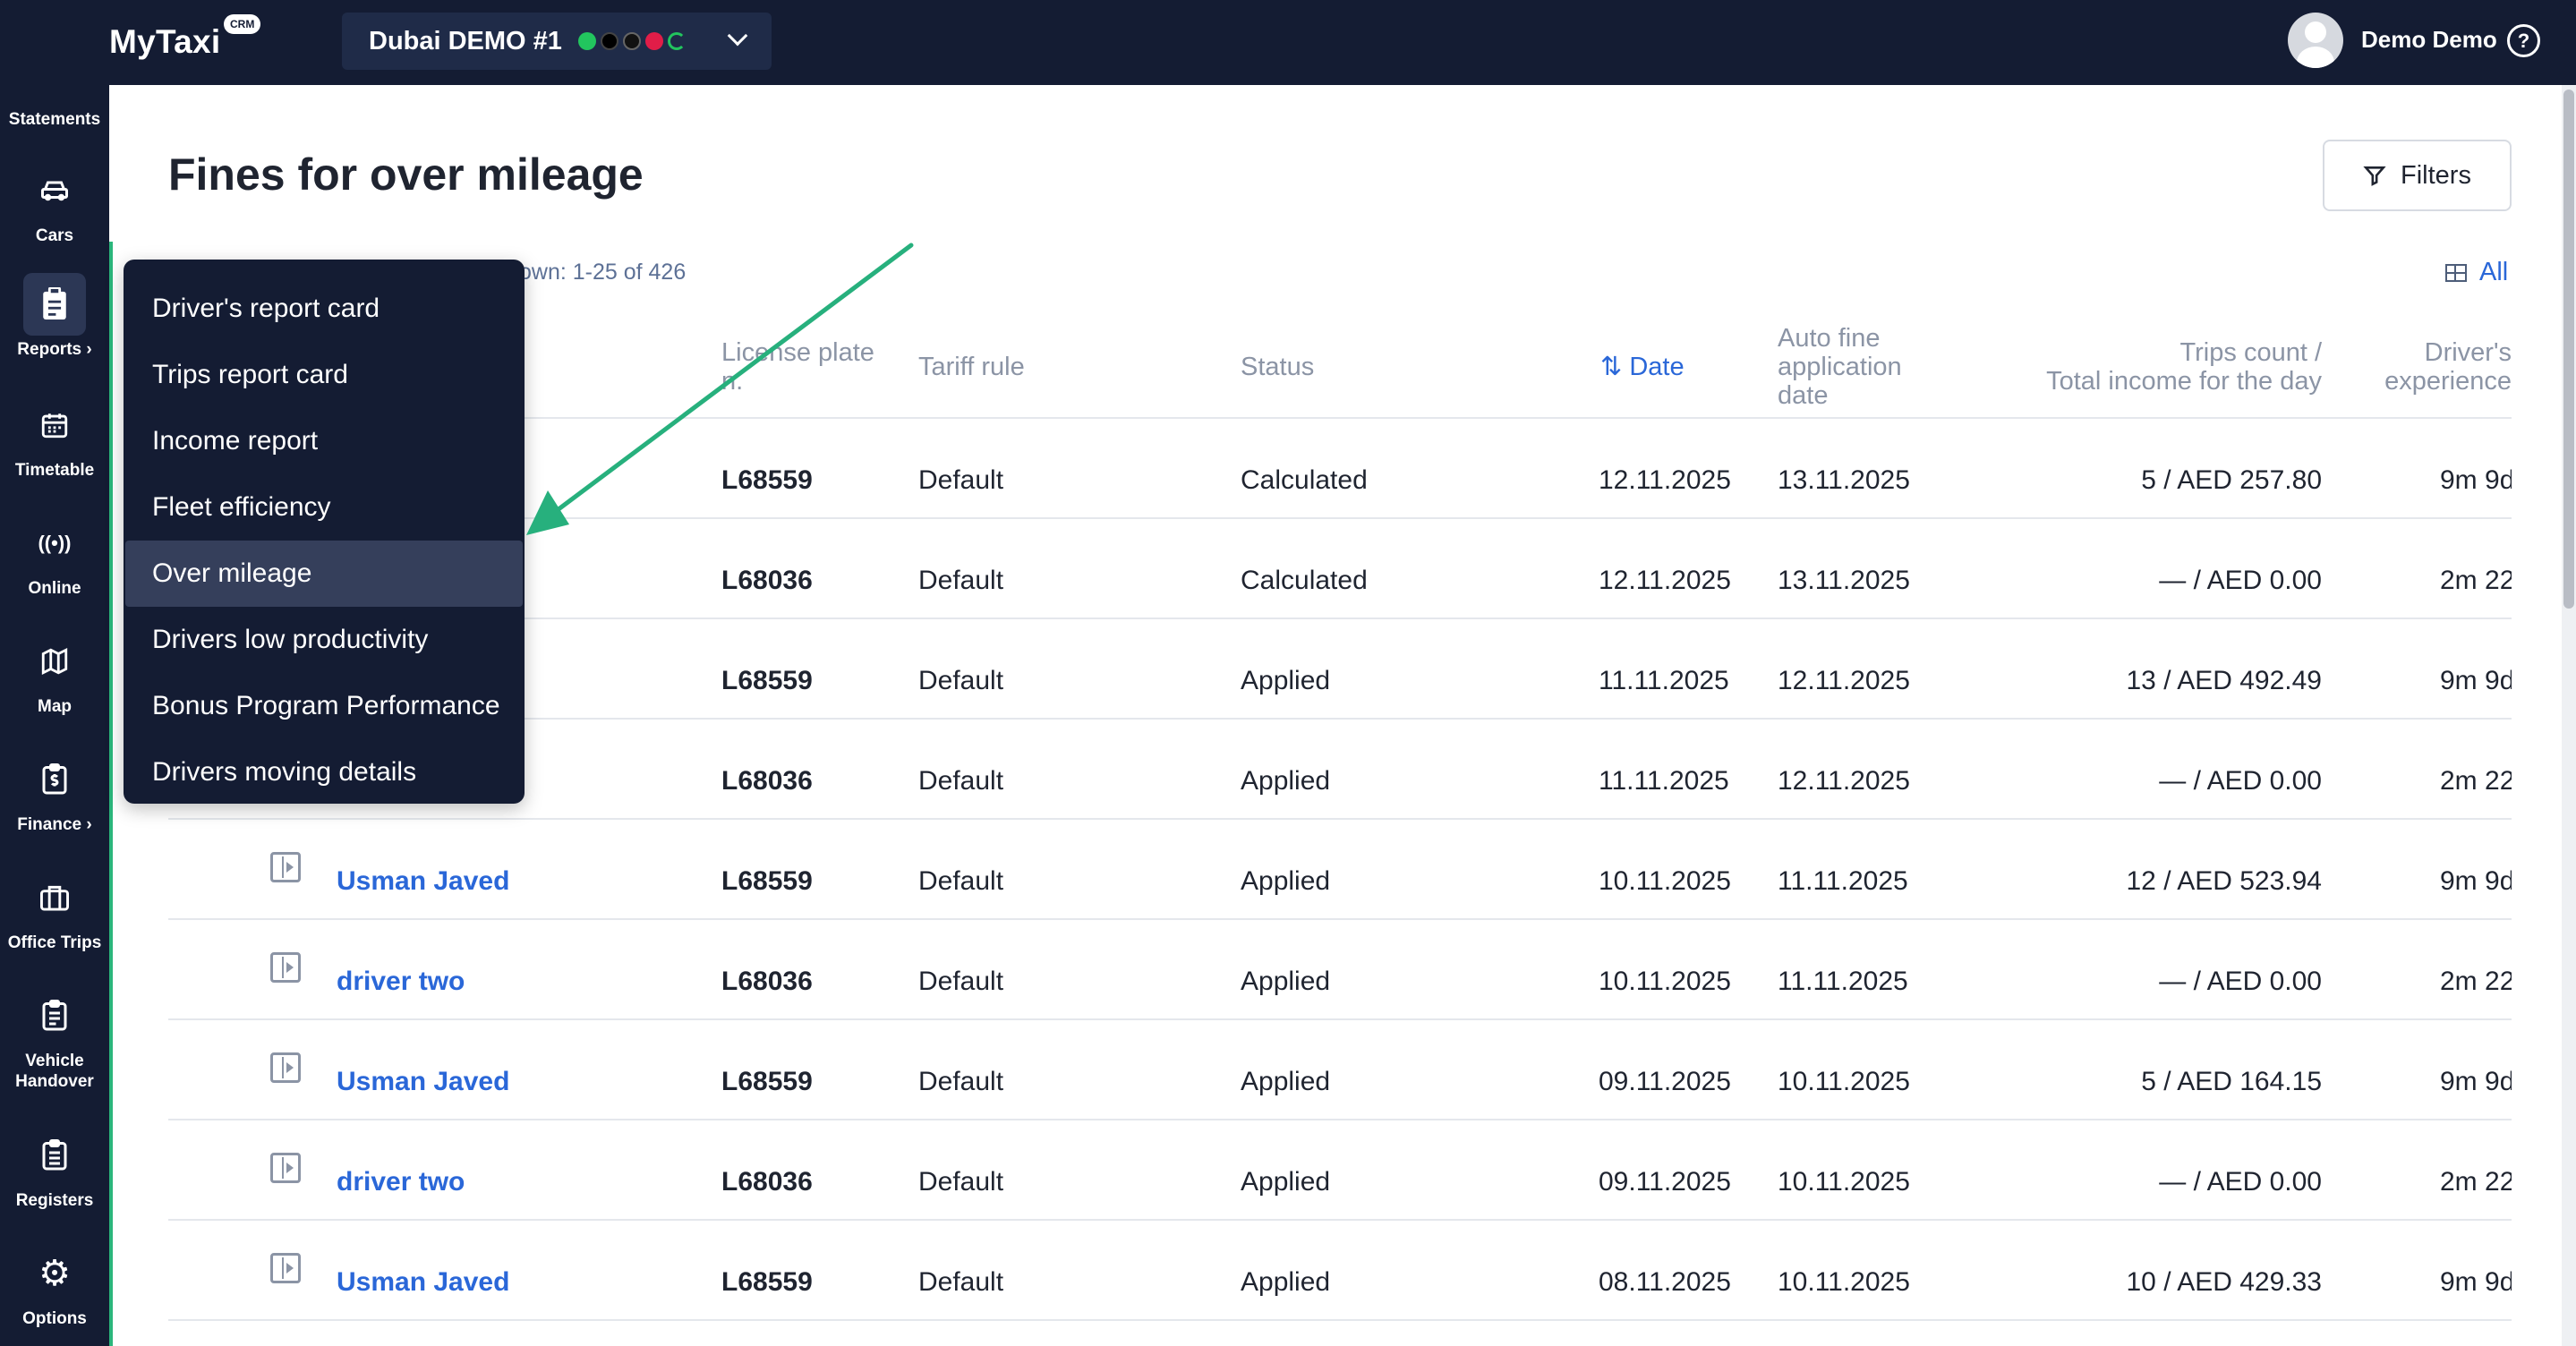  What do you see at coordinates (2429, 39) in the screenshot?
I see `user-name: Demo Demo` at bounding box center [2429, 39].